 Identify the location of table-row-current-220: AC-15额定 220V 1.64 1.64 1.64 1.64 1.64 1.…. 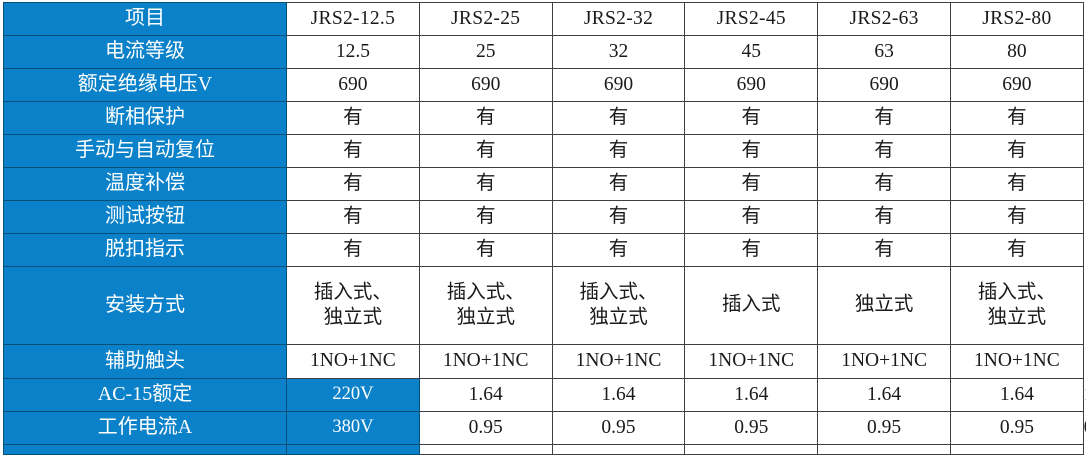
(544, 395).